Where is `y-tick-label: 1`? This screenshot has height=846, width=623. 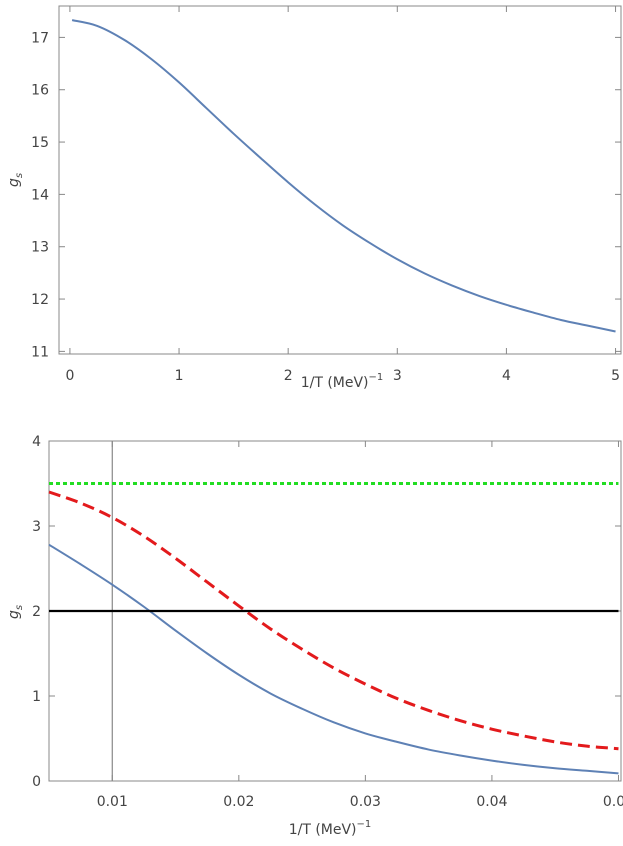 y-tick-label: 1 is located at coordinates (36, 697).